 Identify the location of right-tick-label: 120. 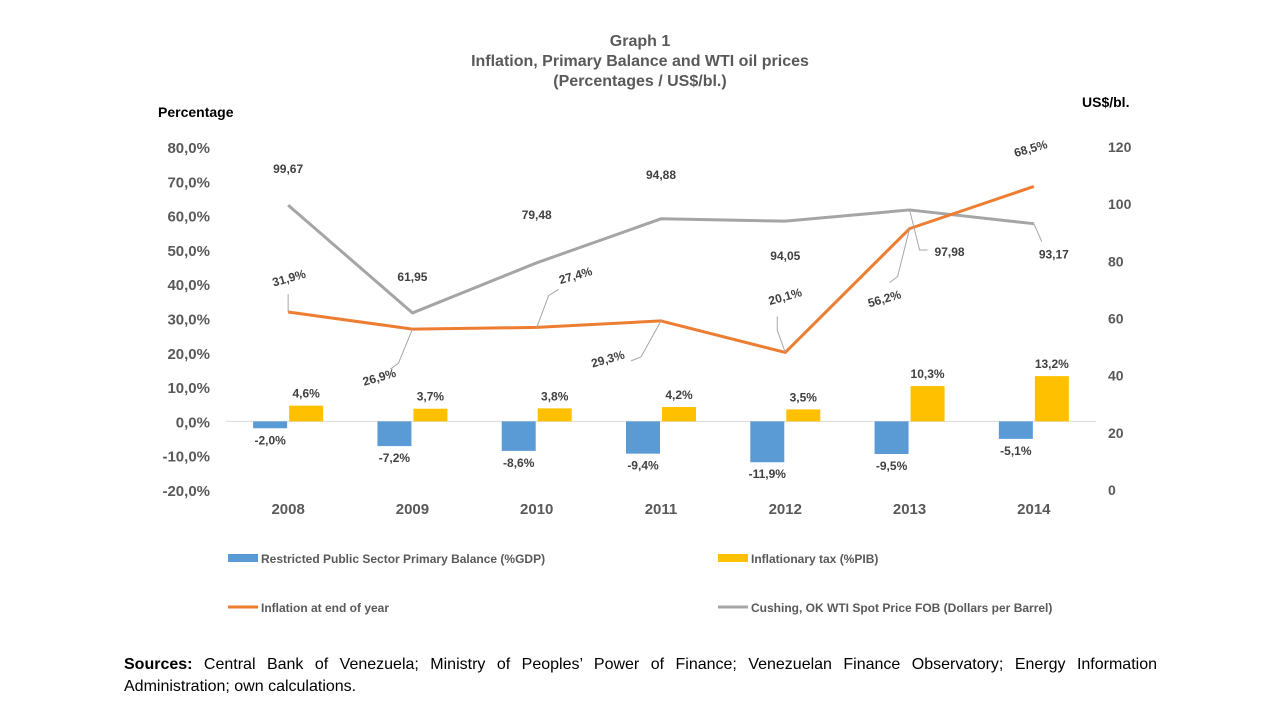
(1120, 147).